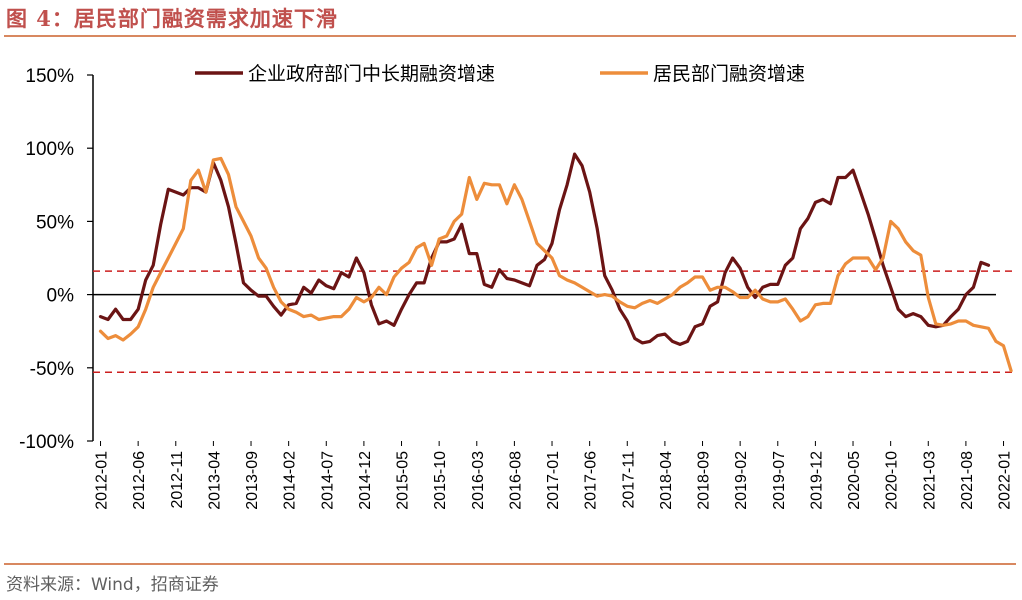  I want to click on x-tick-label: 2012-11, so click(177, 480).